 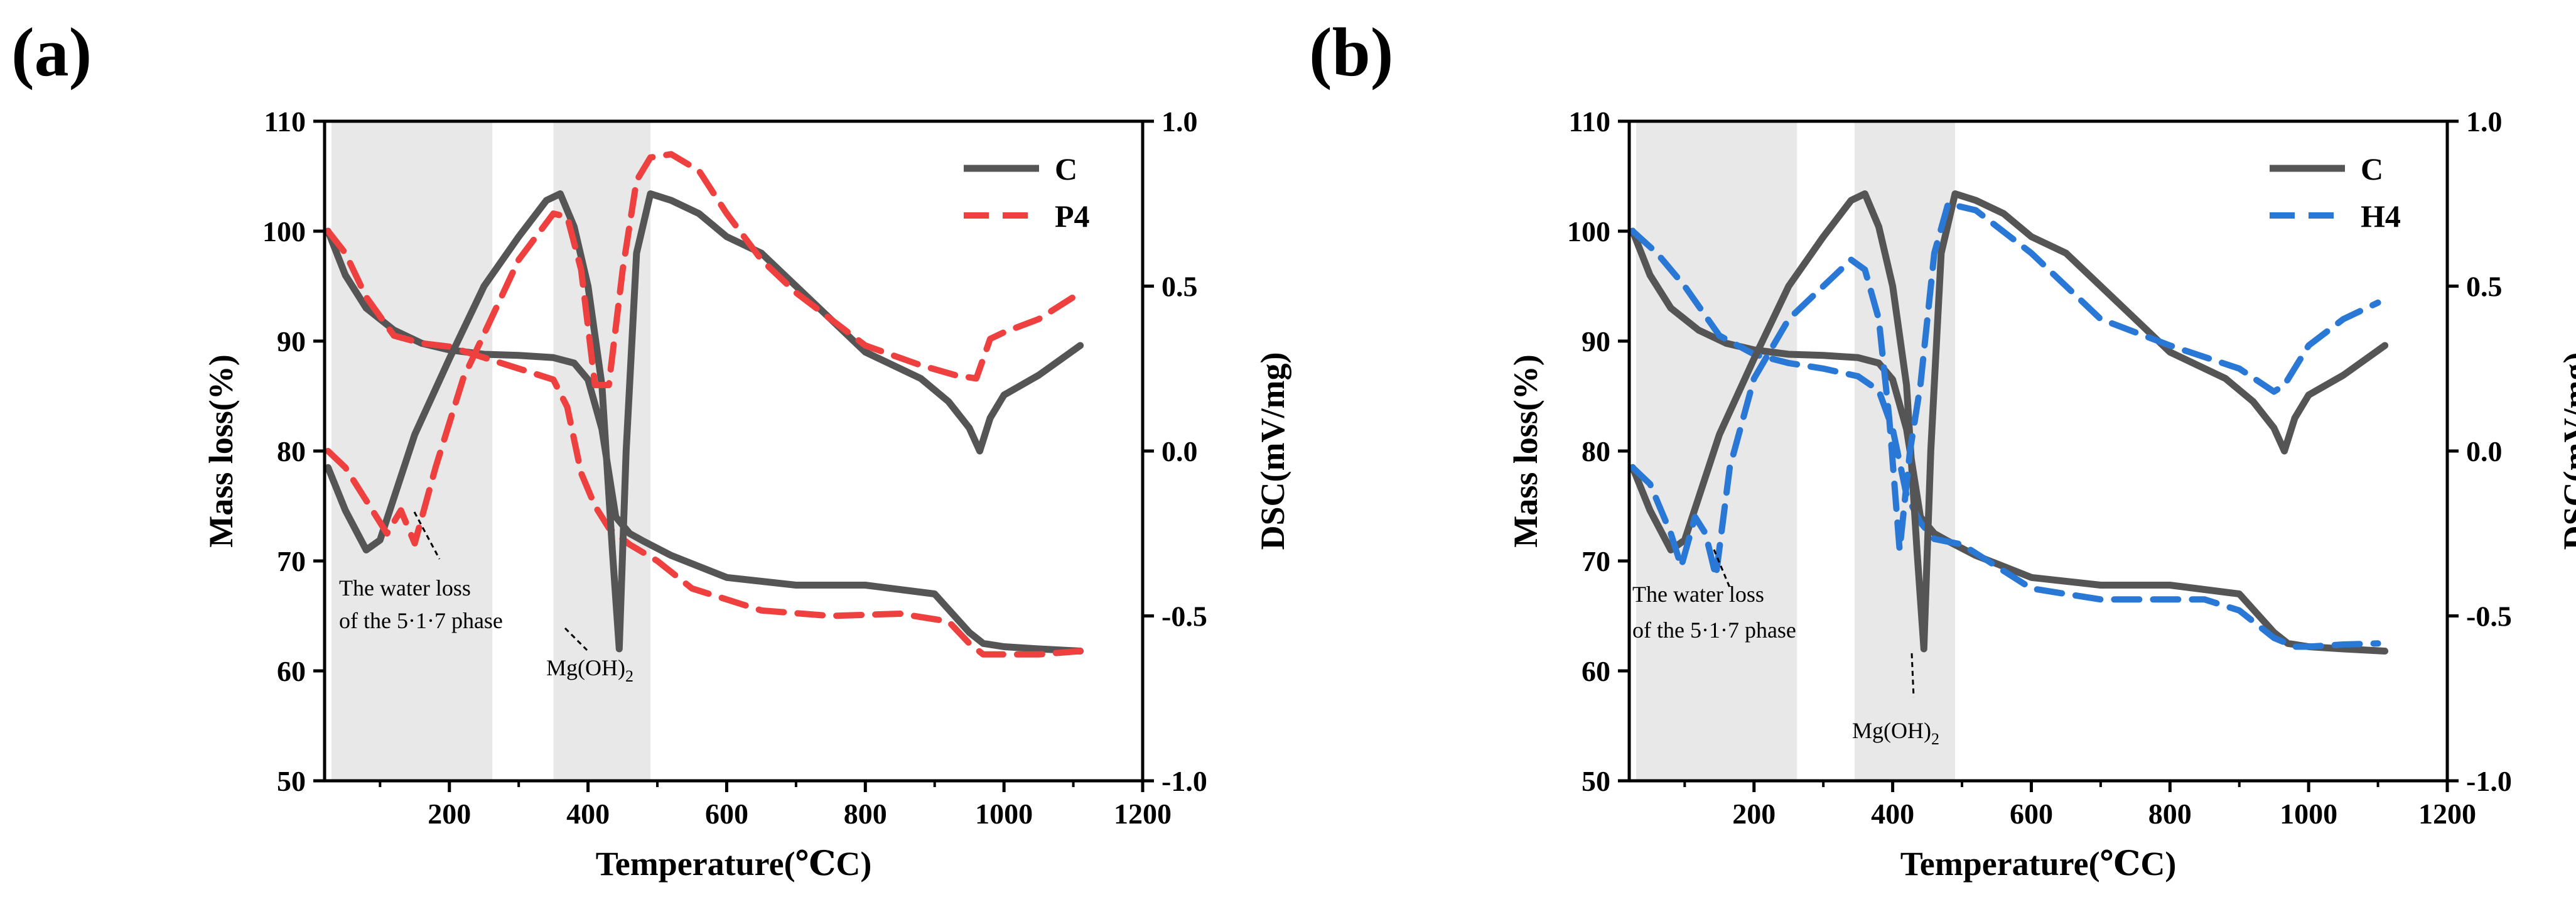 I want to click on series-group, so click(x=2009, y=422).